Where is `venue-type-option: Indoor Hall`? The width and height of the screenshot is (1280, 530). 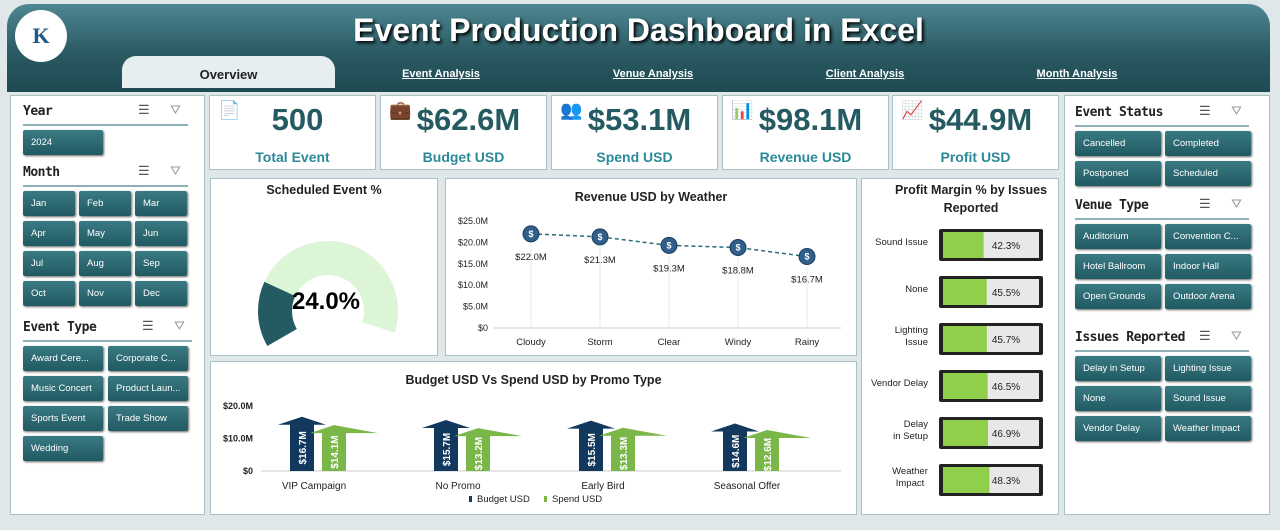
venue-type-option: Indoor Hall is located at coordinates (1208, 266).